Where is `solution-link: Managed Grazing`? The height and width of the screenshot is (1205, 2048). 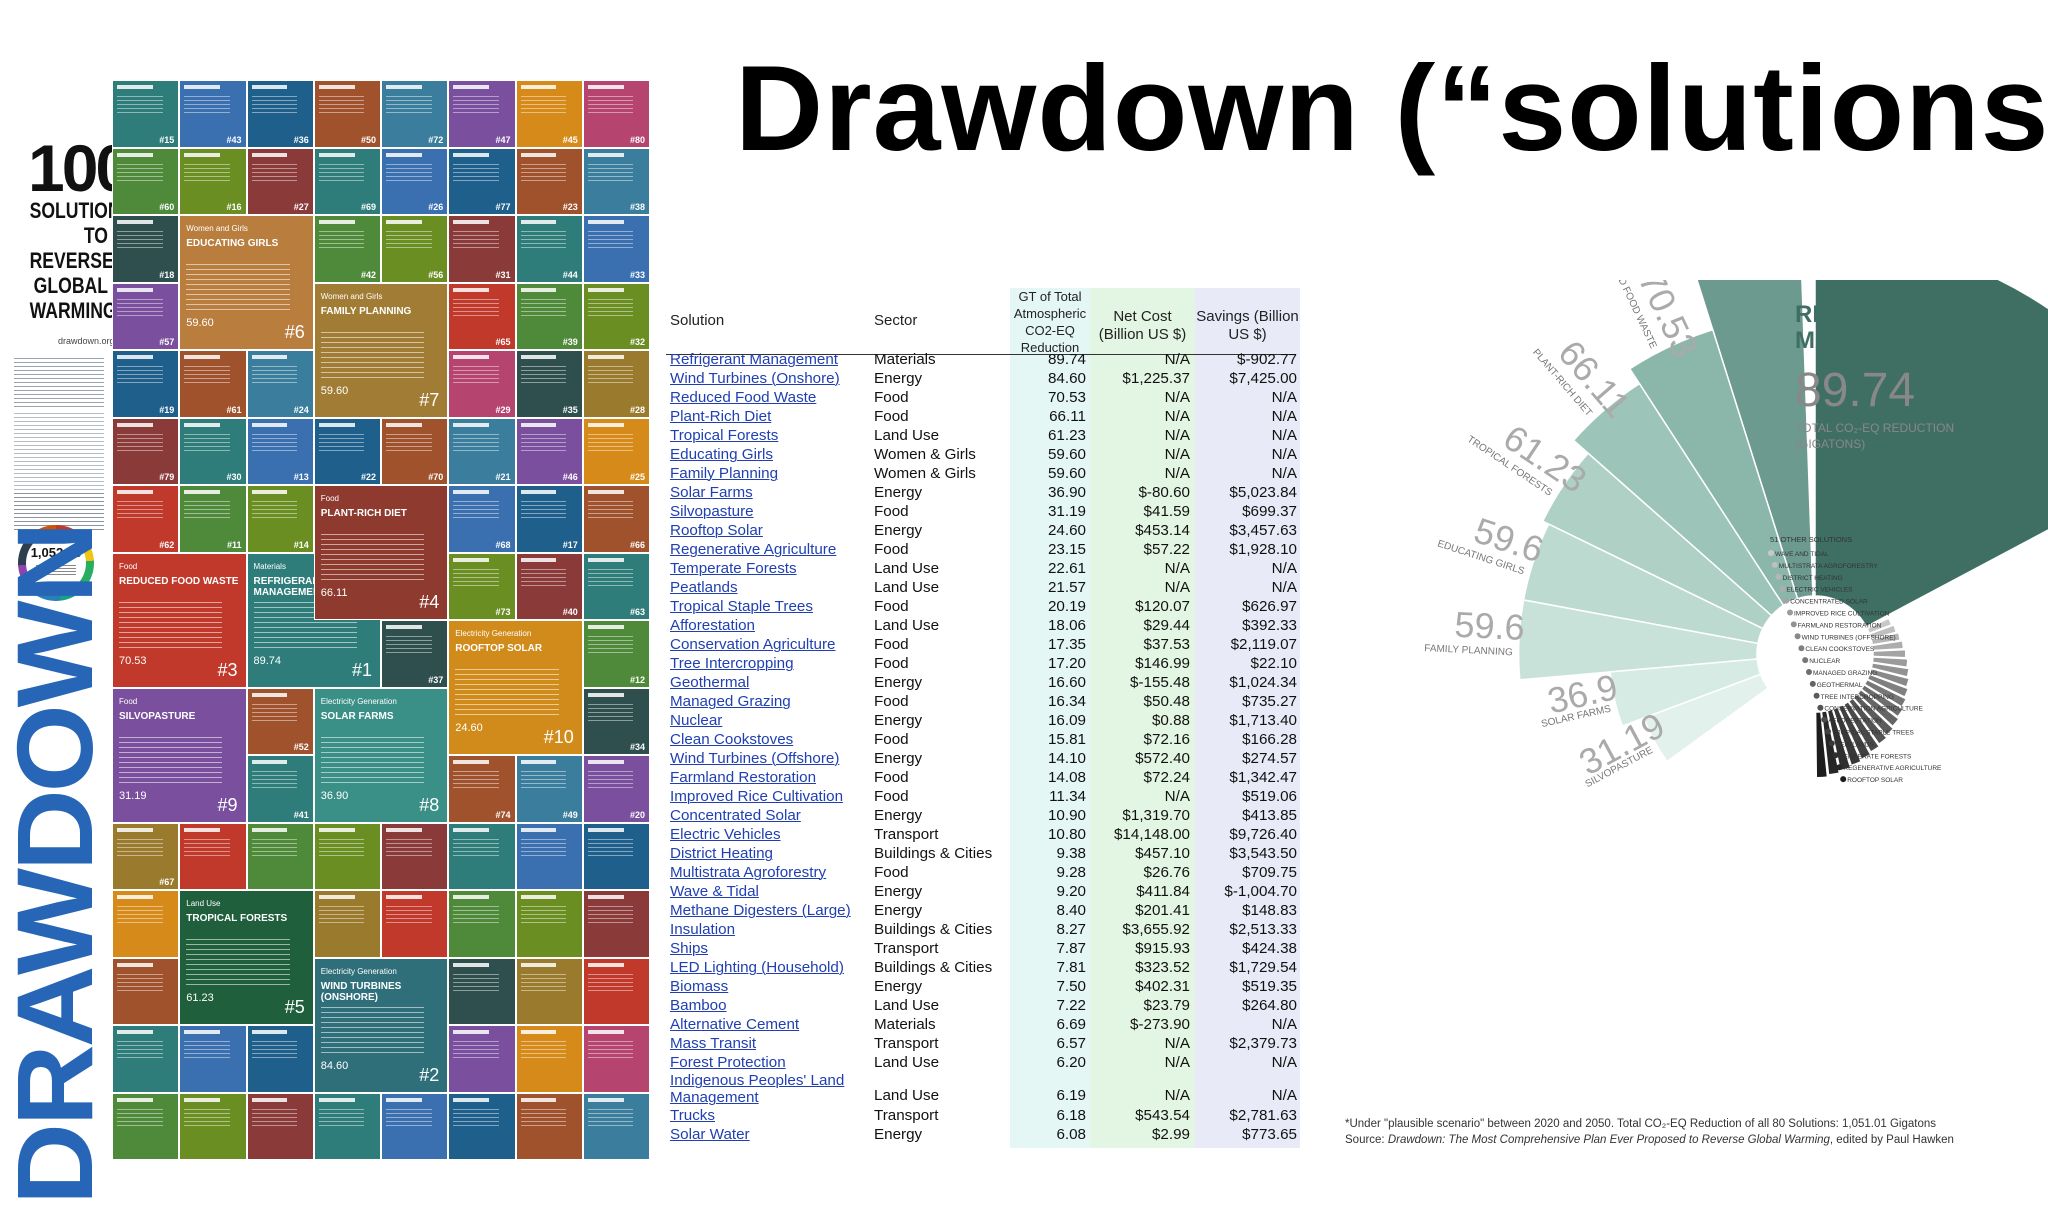 solution-link: Managed Grazing is located at coordinates (730, 701).